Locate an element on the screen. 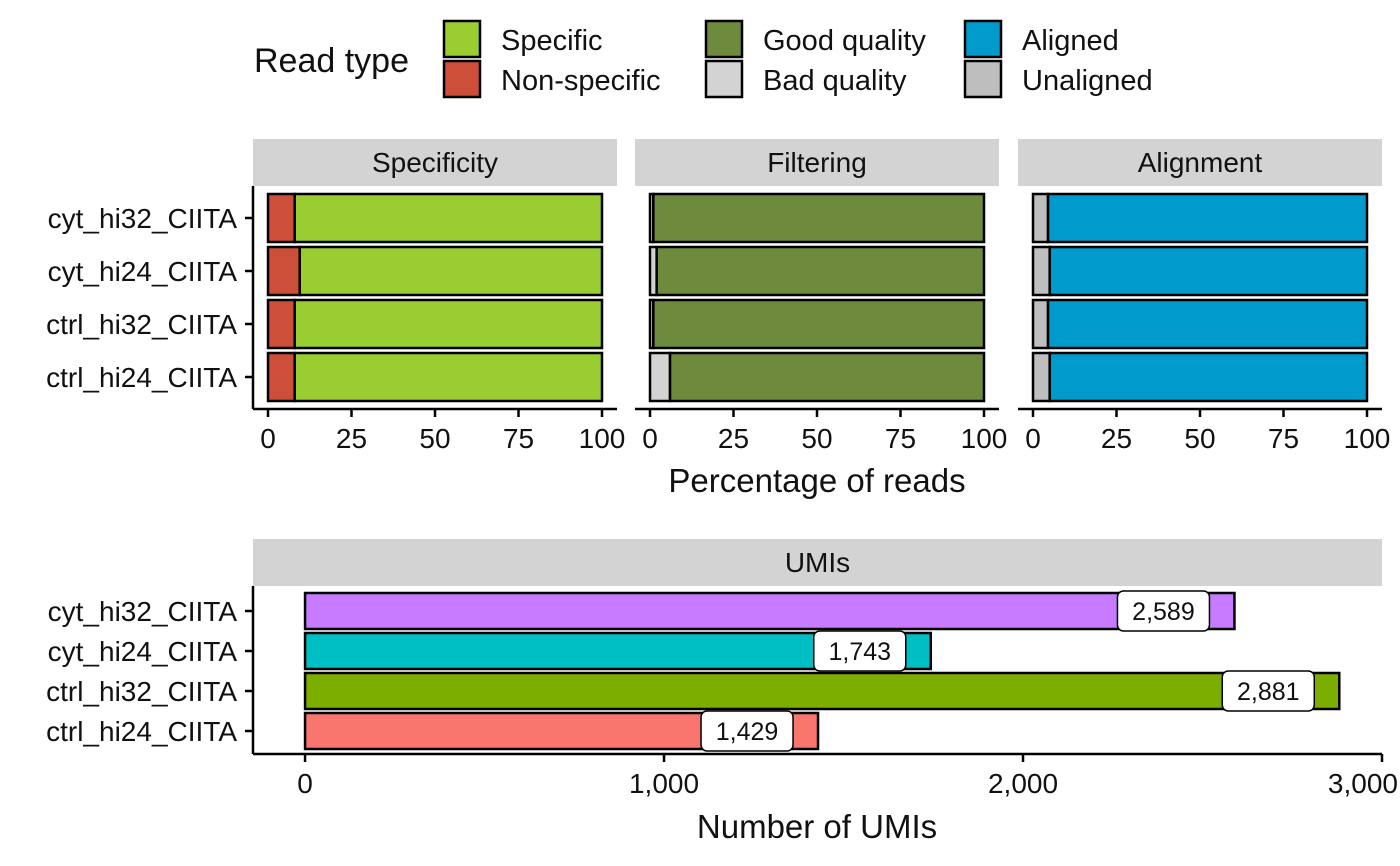 The height and width of the screenshot is (866, 1400). panel-filtering: Filtering 0 25 50 75 100 is located at coordinates (821, 296).